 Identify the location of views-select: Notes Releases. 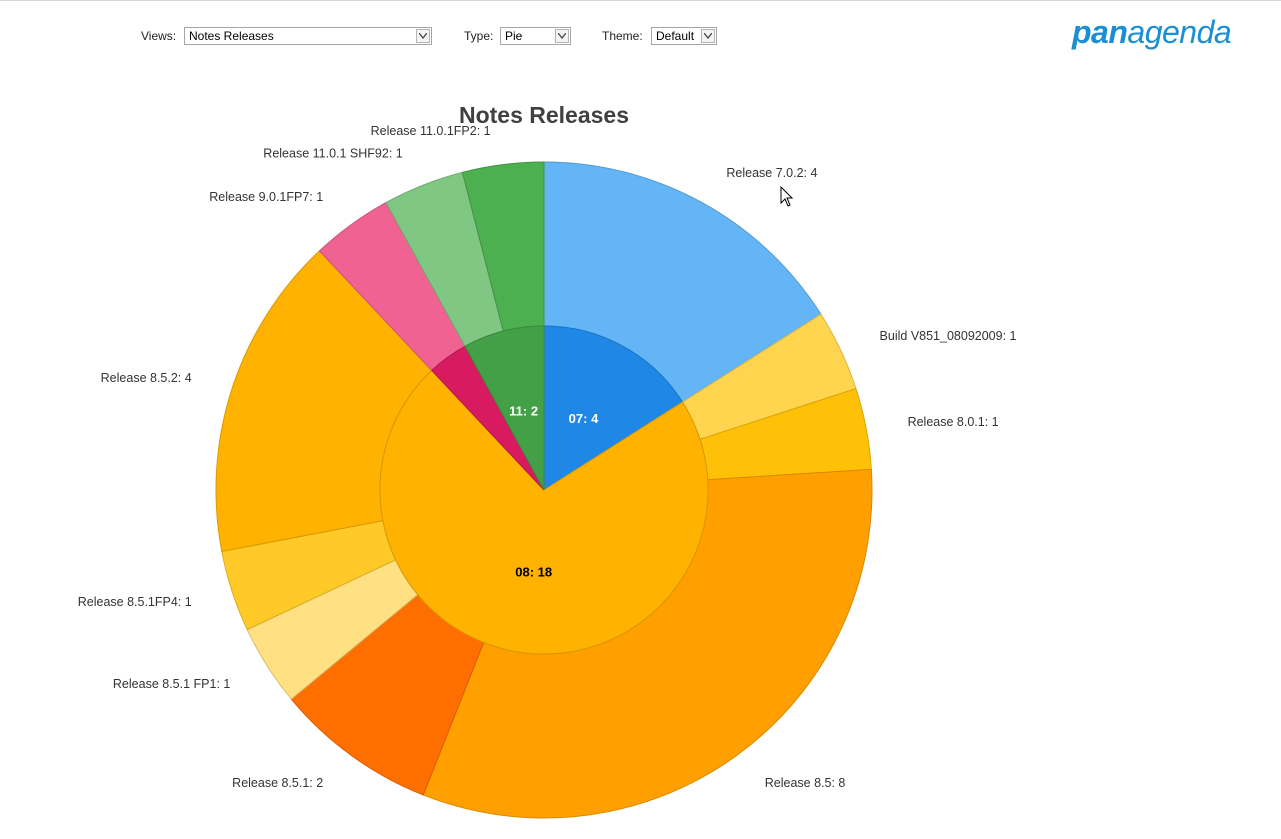
(308, 36).